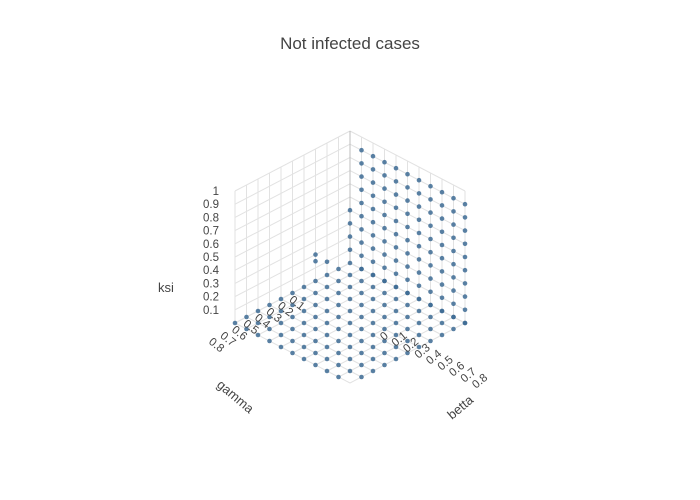 The height and width of the screenshot is (500, 700). I want to click on z-axis-title: ksi, so click(166, 287).